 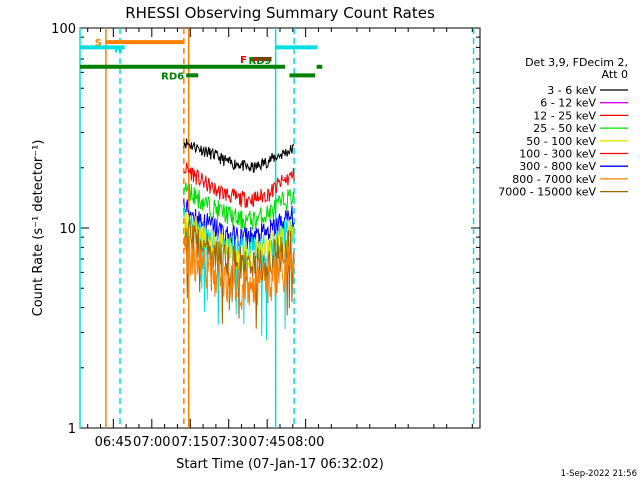 I want to click on x-tick-label: 08:00, so click(x=305, y=442).